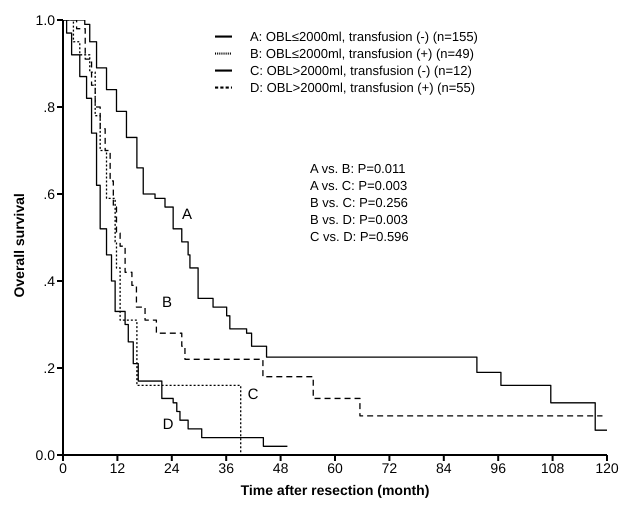  Describe the element at coordinates (607, 468) in the screenshot. I see `x-tick-label: 120` at that location.